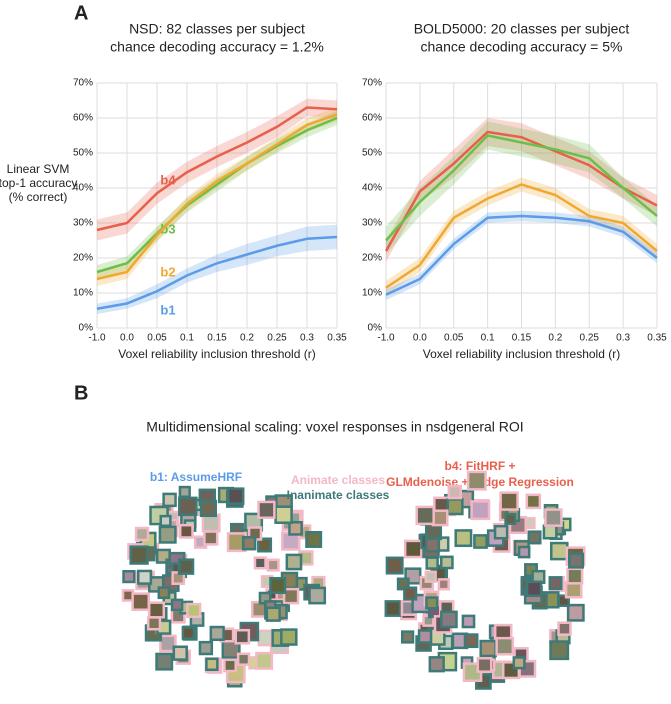 The width and height of the screenshot is (671, 704). Describe the element at coordinates (372, 293) in the screenshot. I see `y-tick-label: 10%` at that location.